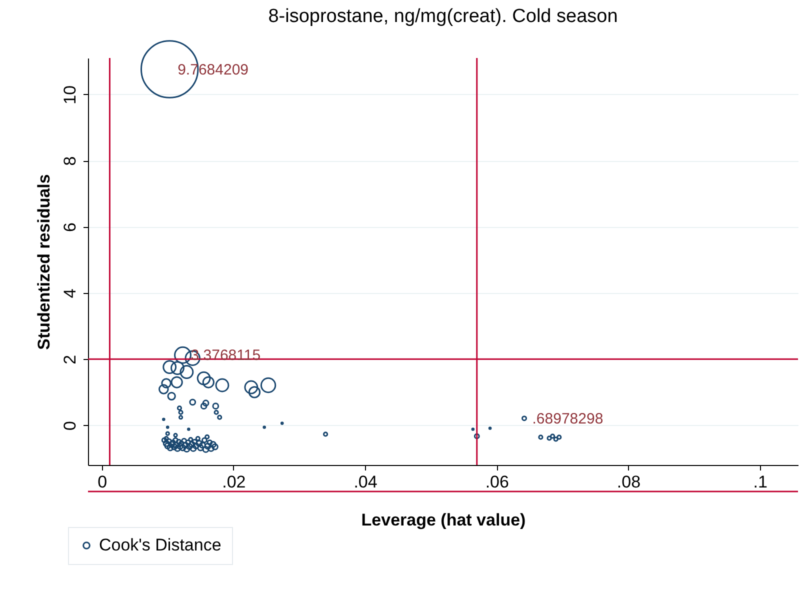 This screenshot has width=806, height=592. I want to click on y-tick-label: 6, so click(70, 227).